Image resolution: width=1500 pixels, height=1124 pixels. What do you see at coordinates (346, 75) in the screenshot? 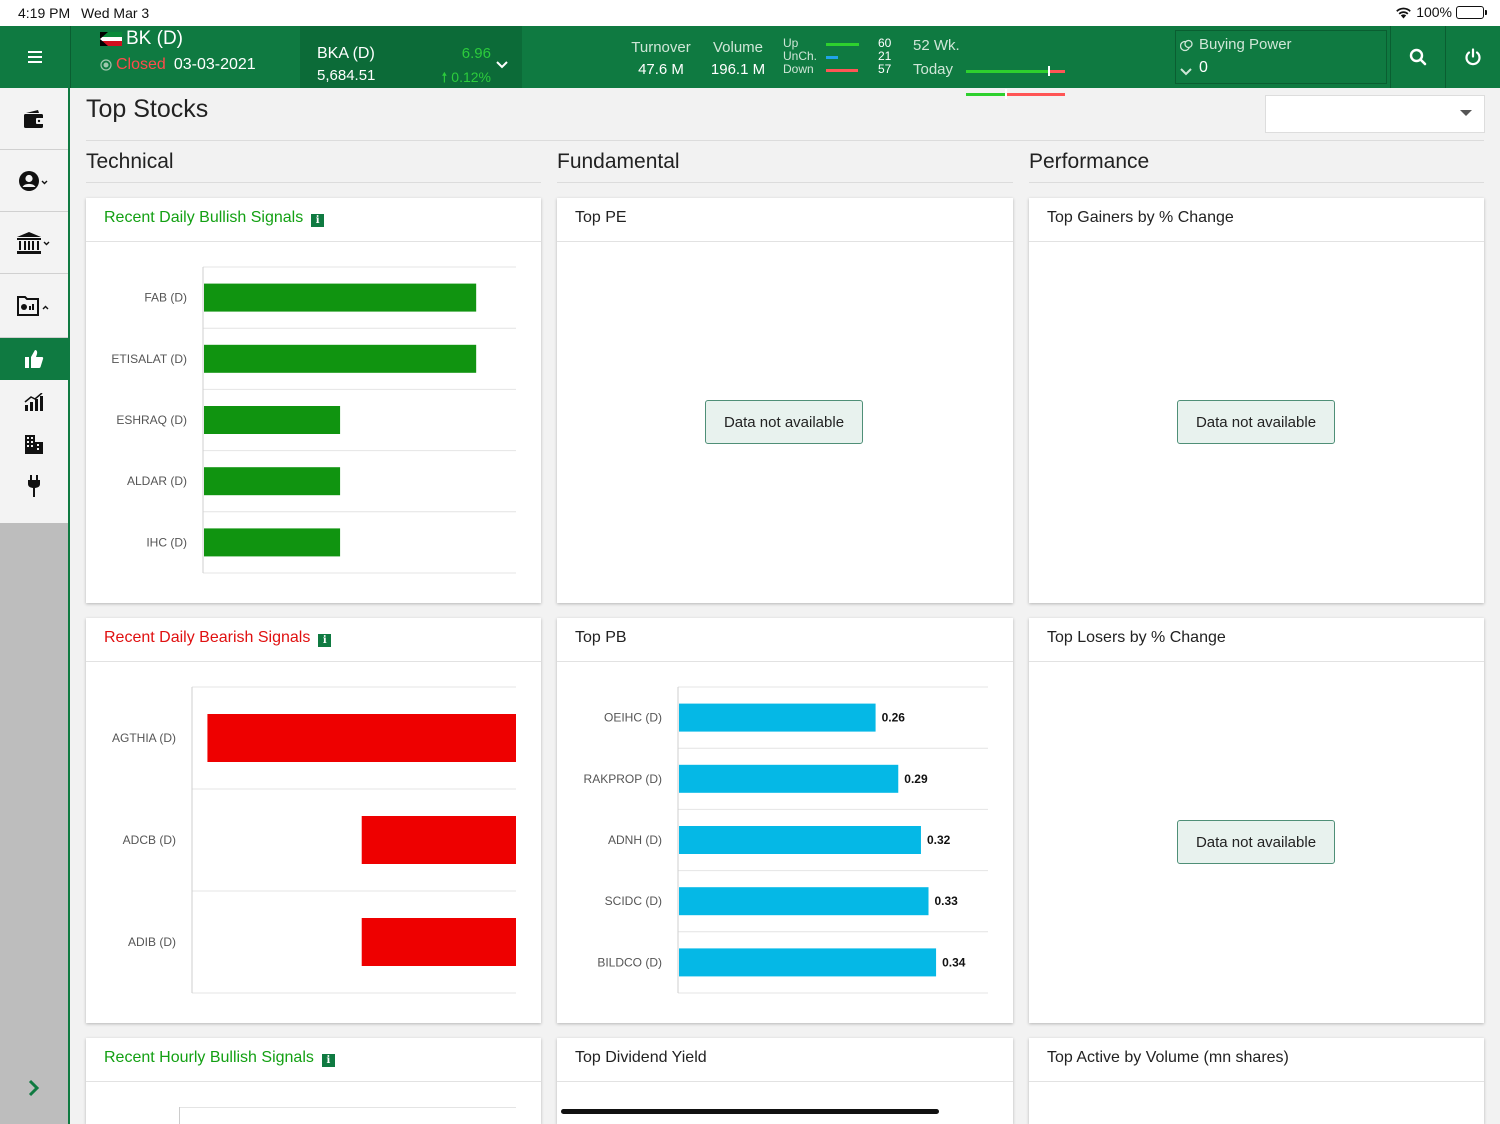
I see `index-value: 5,684.51` at bounding box center [346, 75].